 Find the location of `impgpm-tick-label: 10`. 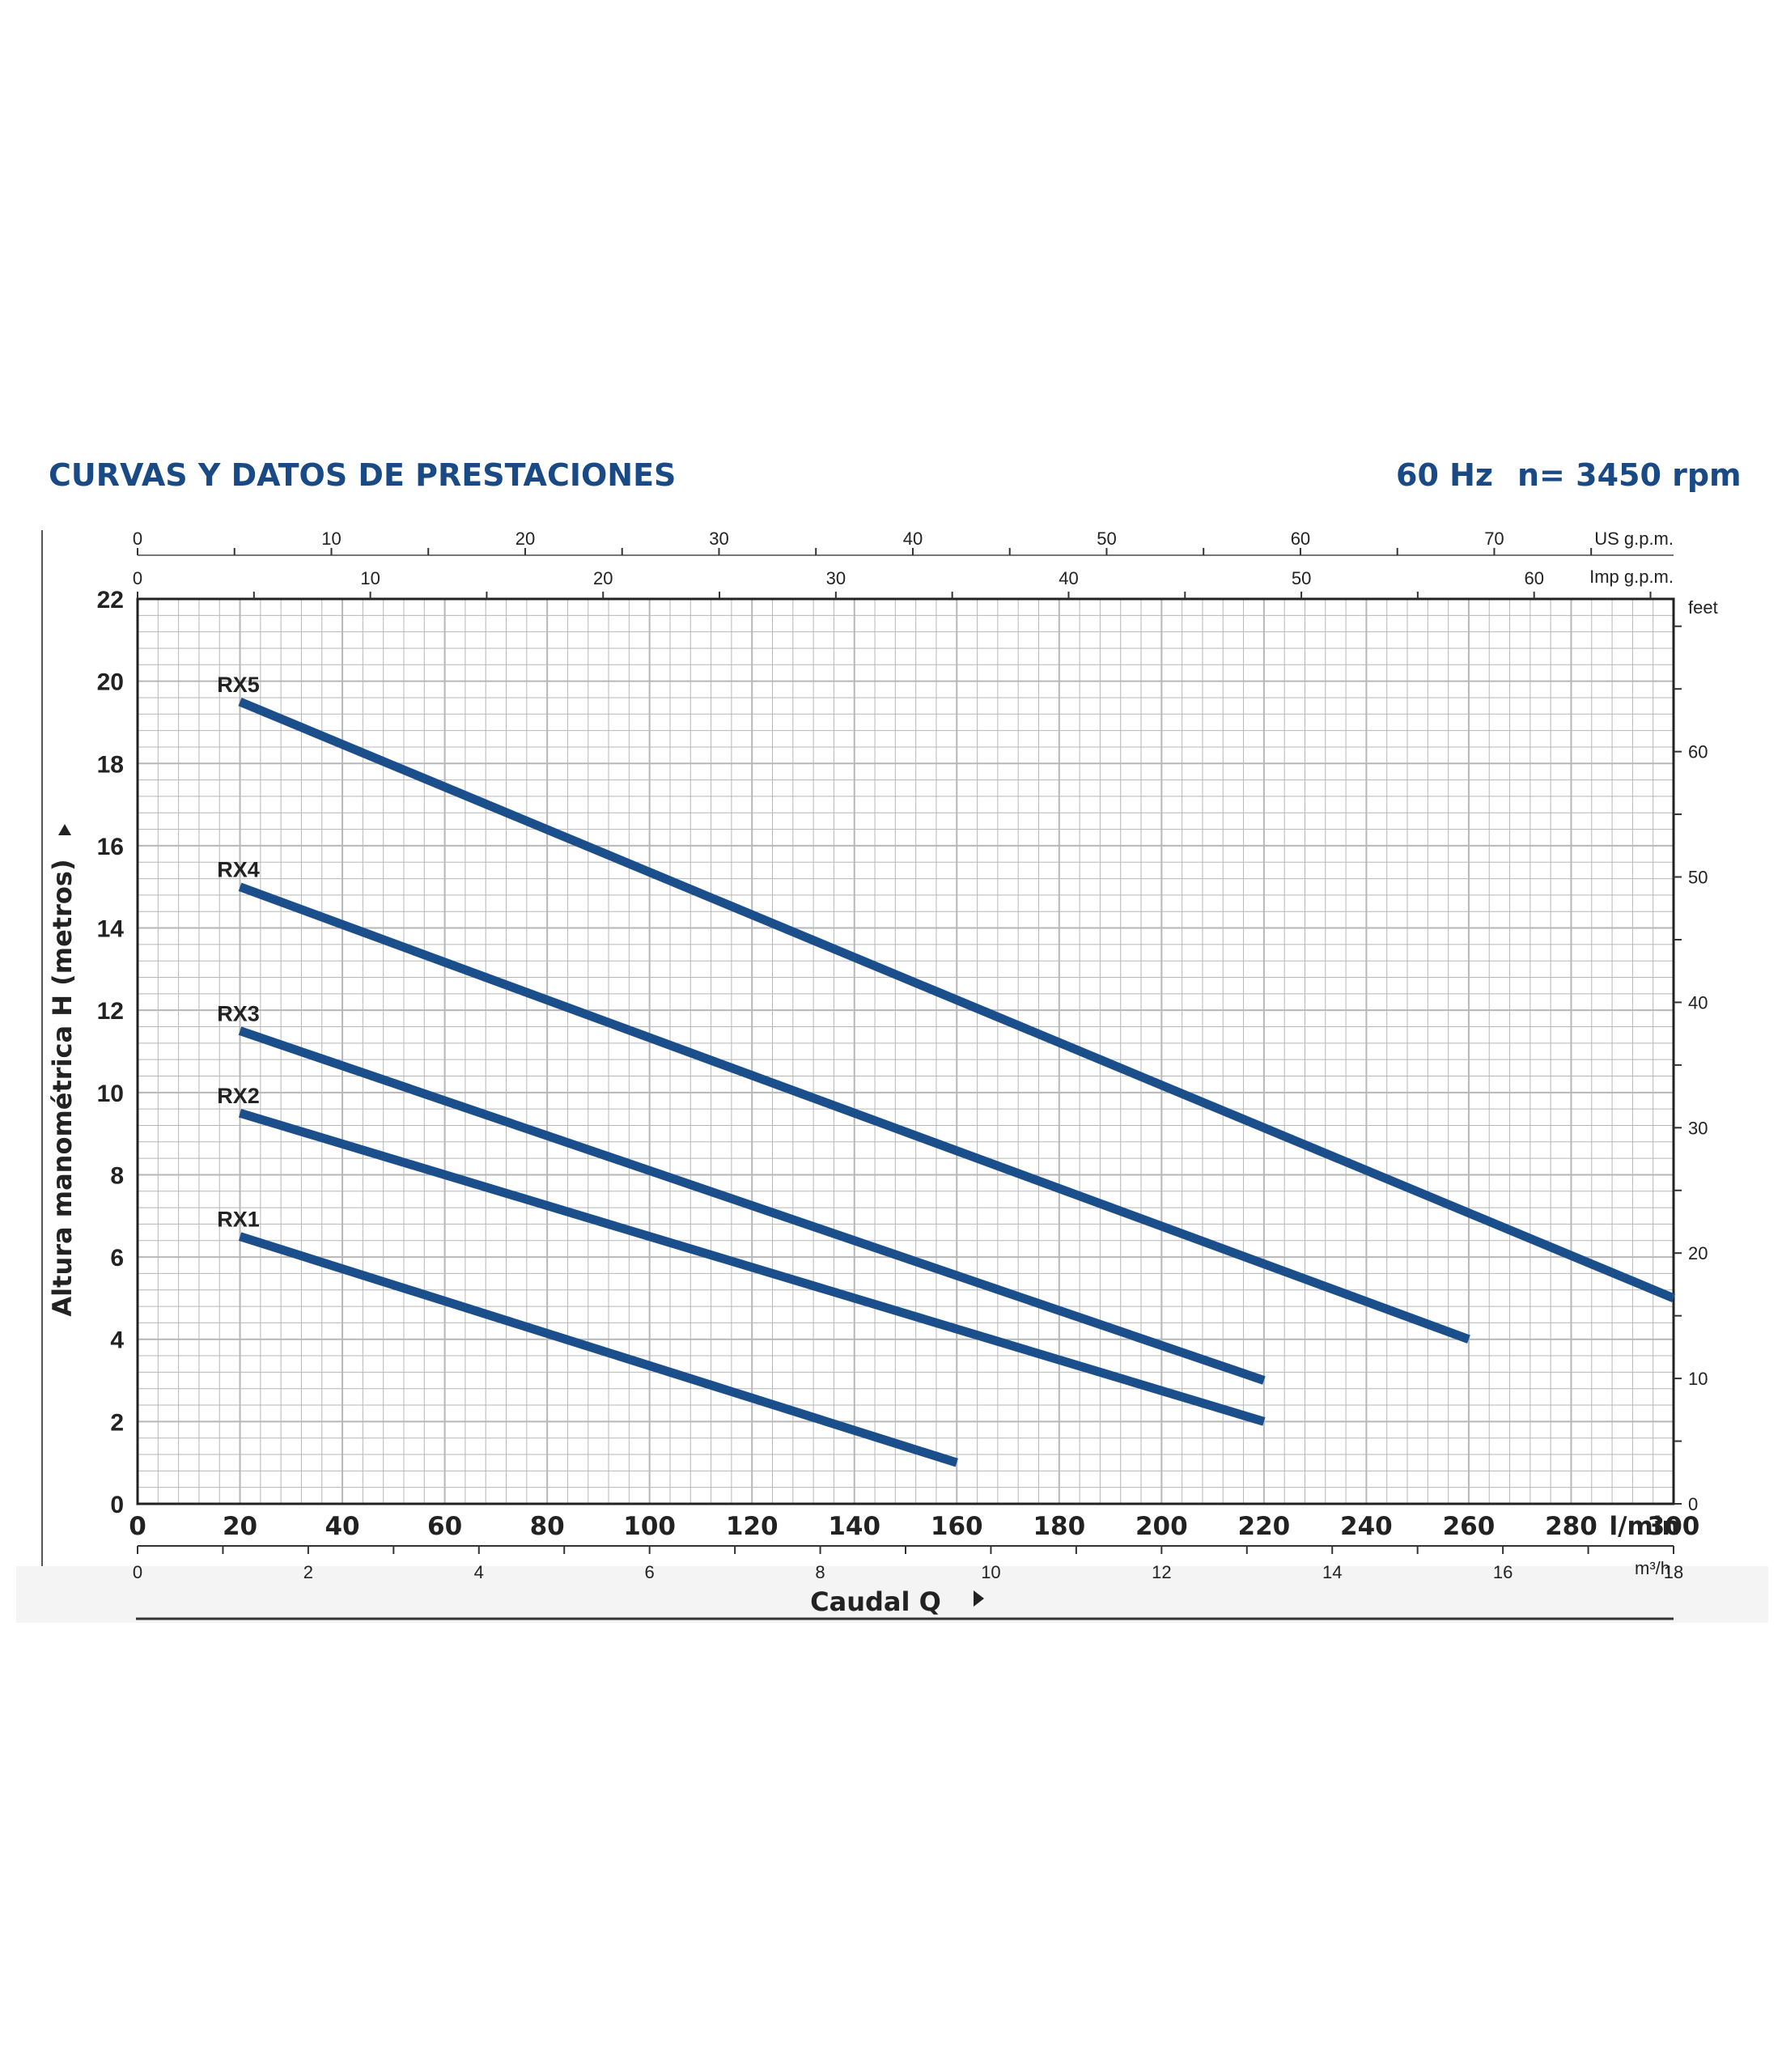

impgpm-tick-label: 10 is located at coordinates (370, 578).